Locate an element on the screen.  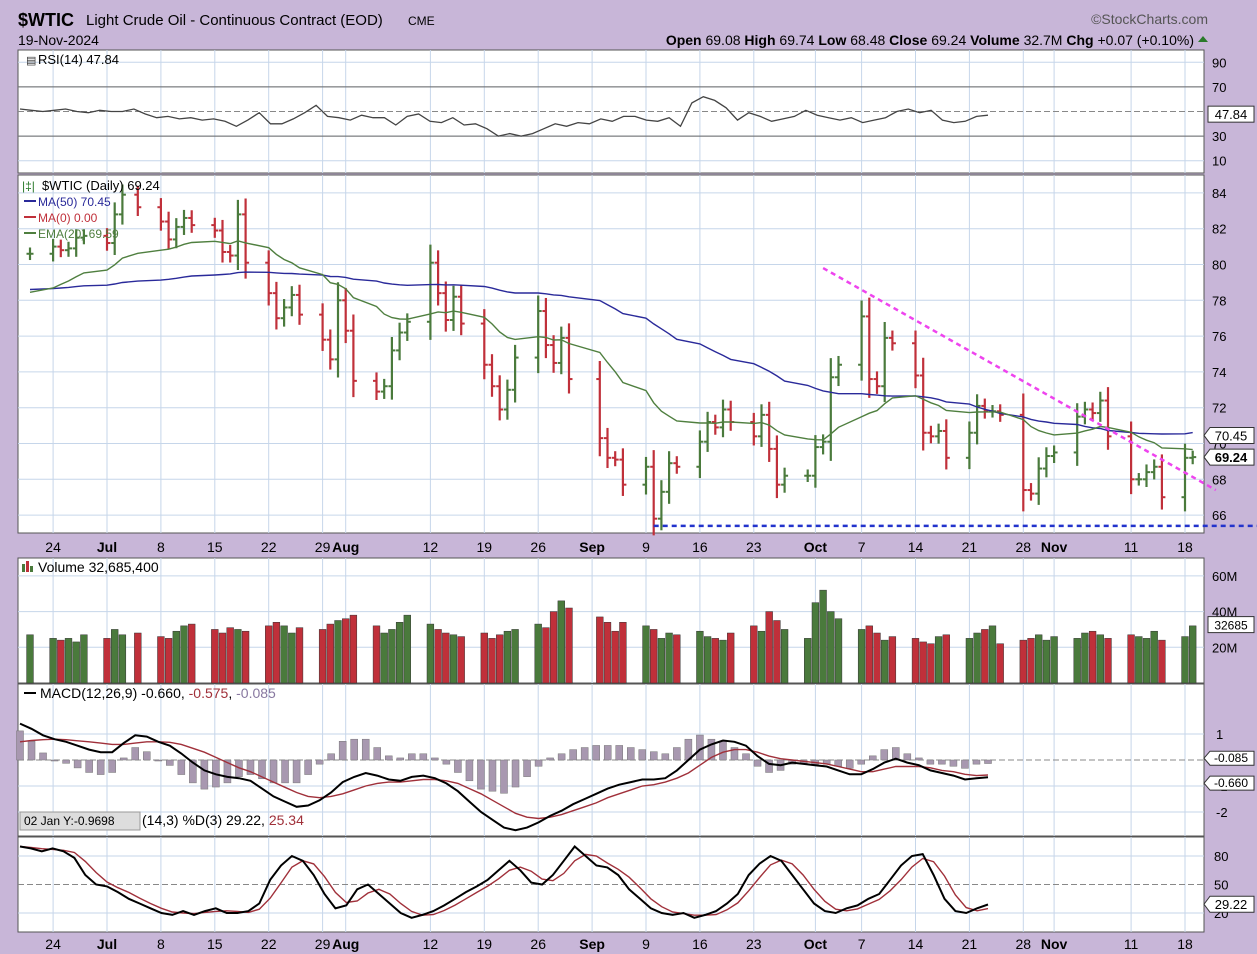
x-axis-label: 21 is located at coordinates (970, 944).